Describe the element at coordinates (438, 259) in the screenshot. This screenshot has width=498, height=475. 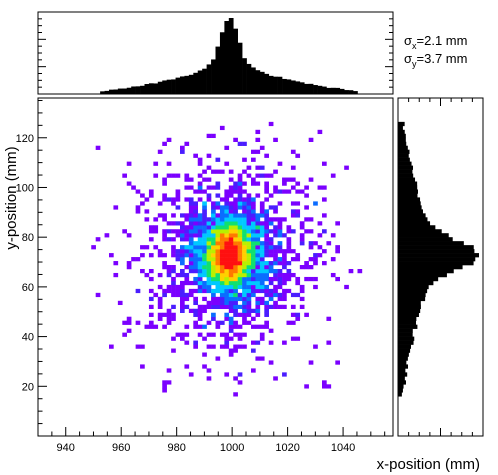
I see `y-projection-bars` at that location.